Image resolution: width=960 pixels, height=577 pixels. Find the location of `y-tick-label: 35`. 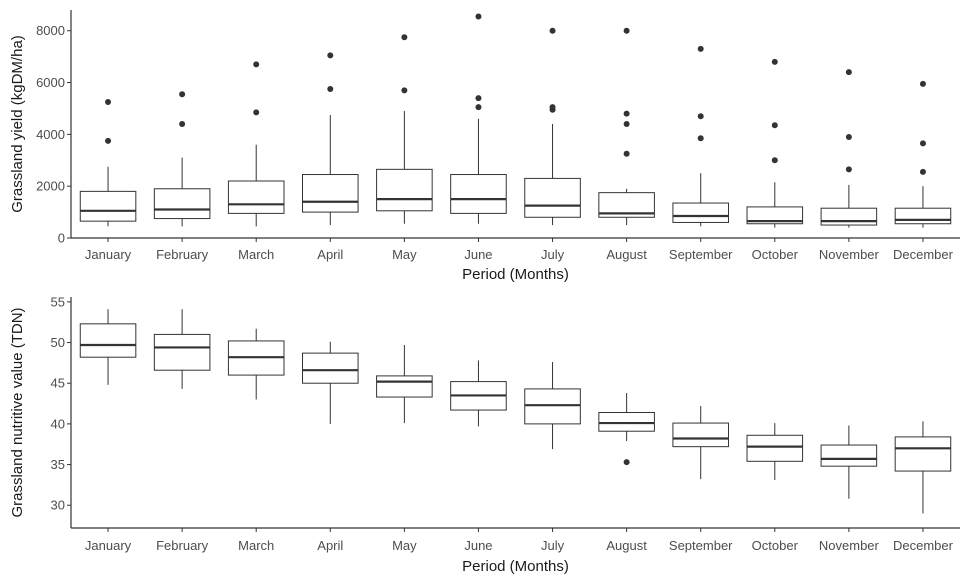

y-tick-label: 35 is located at coordinates (58, 464).